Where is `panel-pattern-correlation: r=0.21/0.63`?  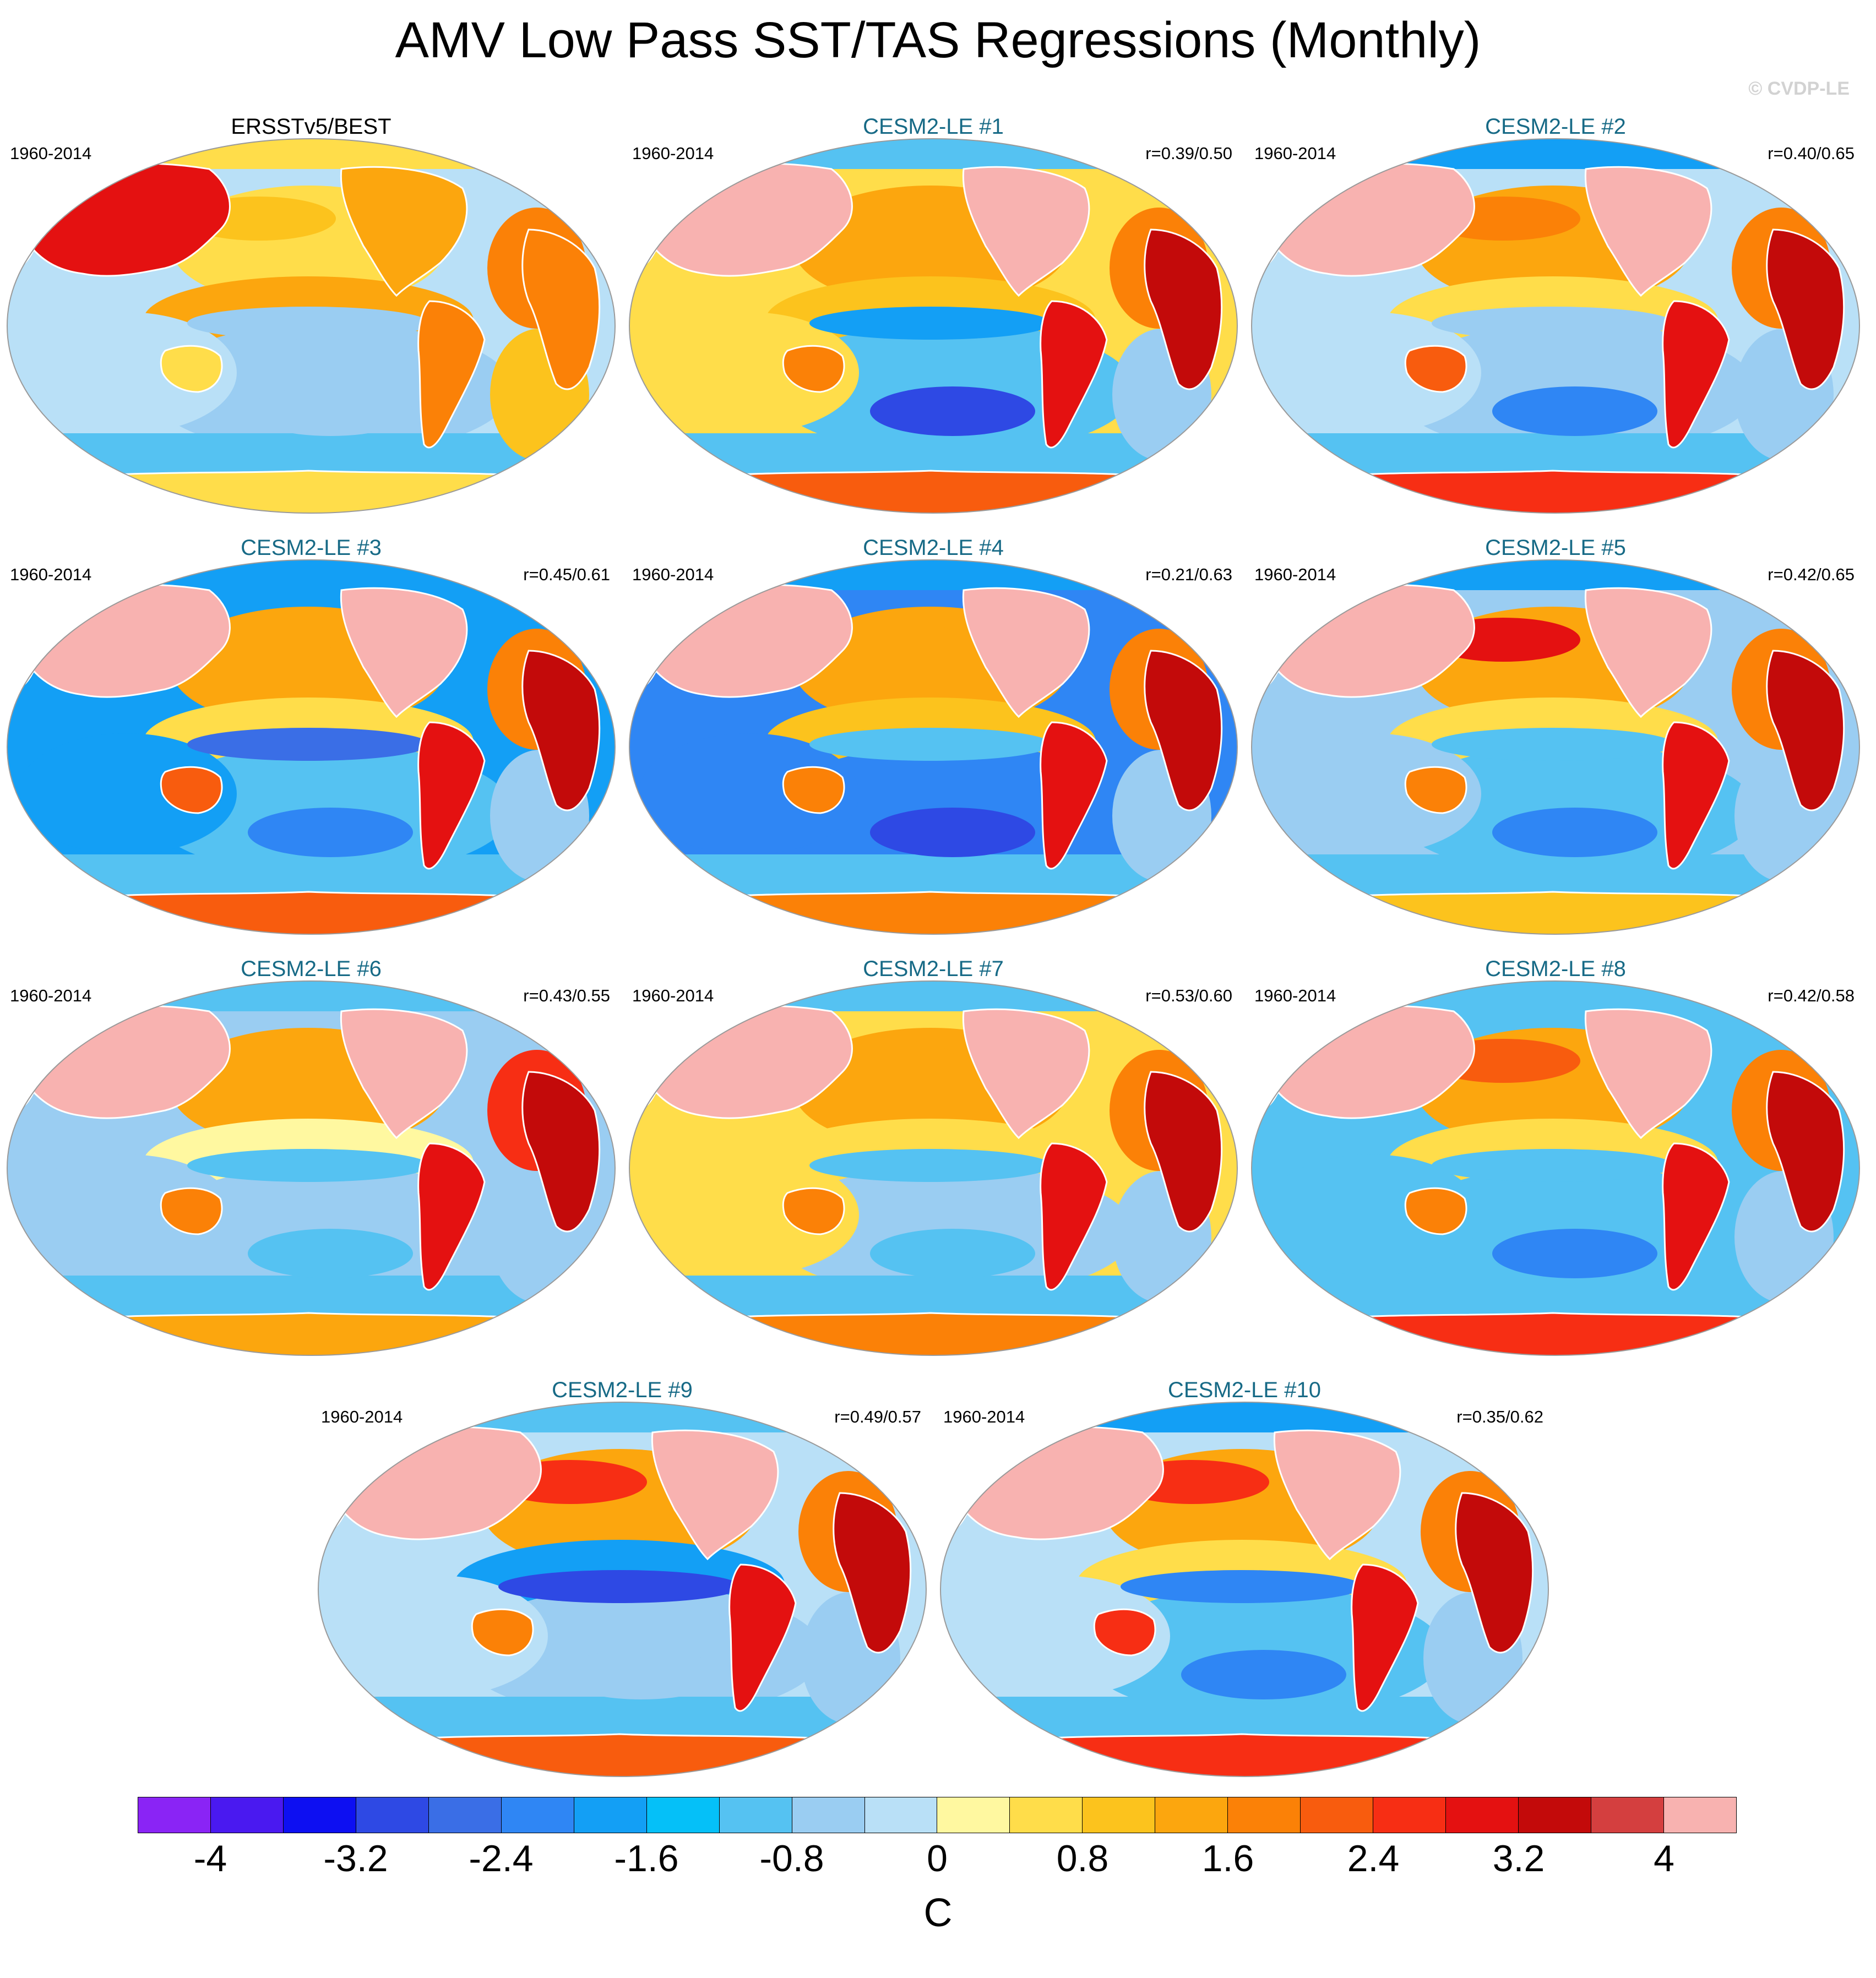
panel-pattern-correlation: r=0.21/0.63 is located at coordinates (1188, 574).